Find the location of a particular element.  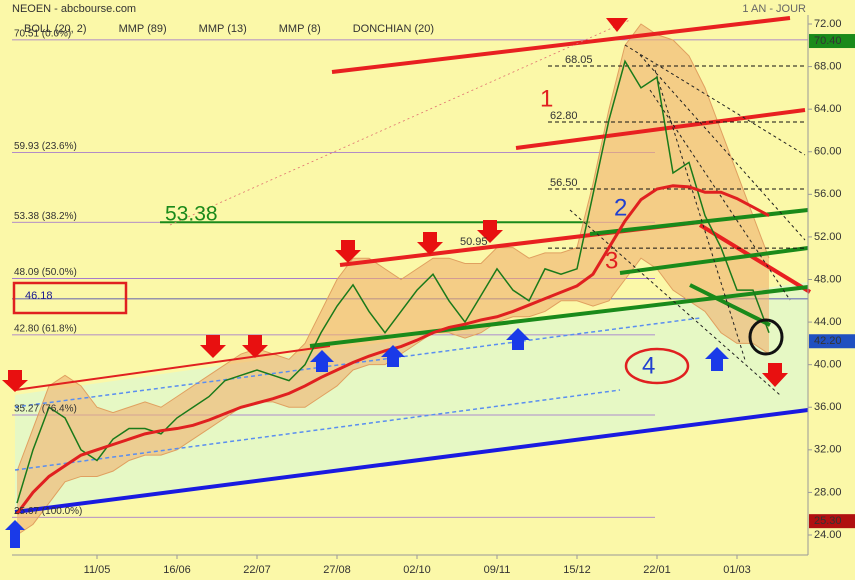

x-tick-label: 22/01 is located at coordinates (657, 570).